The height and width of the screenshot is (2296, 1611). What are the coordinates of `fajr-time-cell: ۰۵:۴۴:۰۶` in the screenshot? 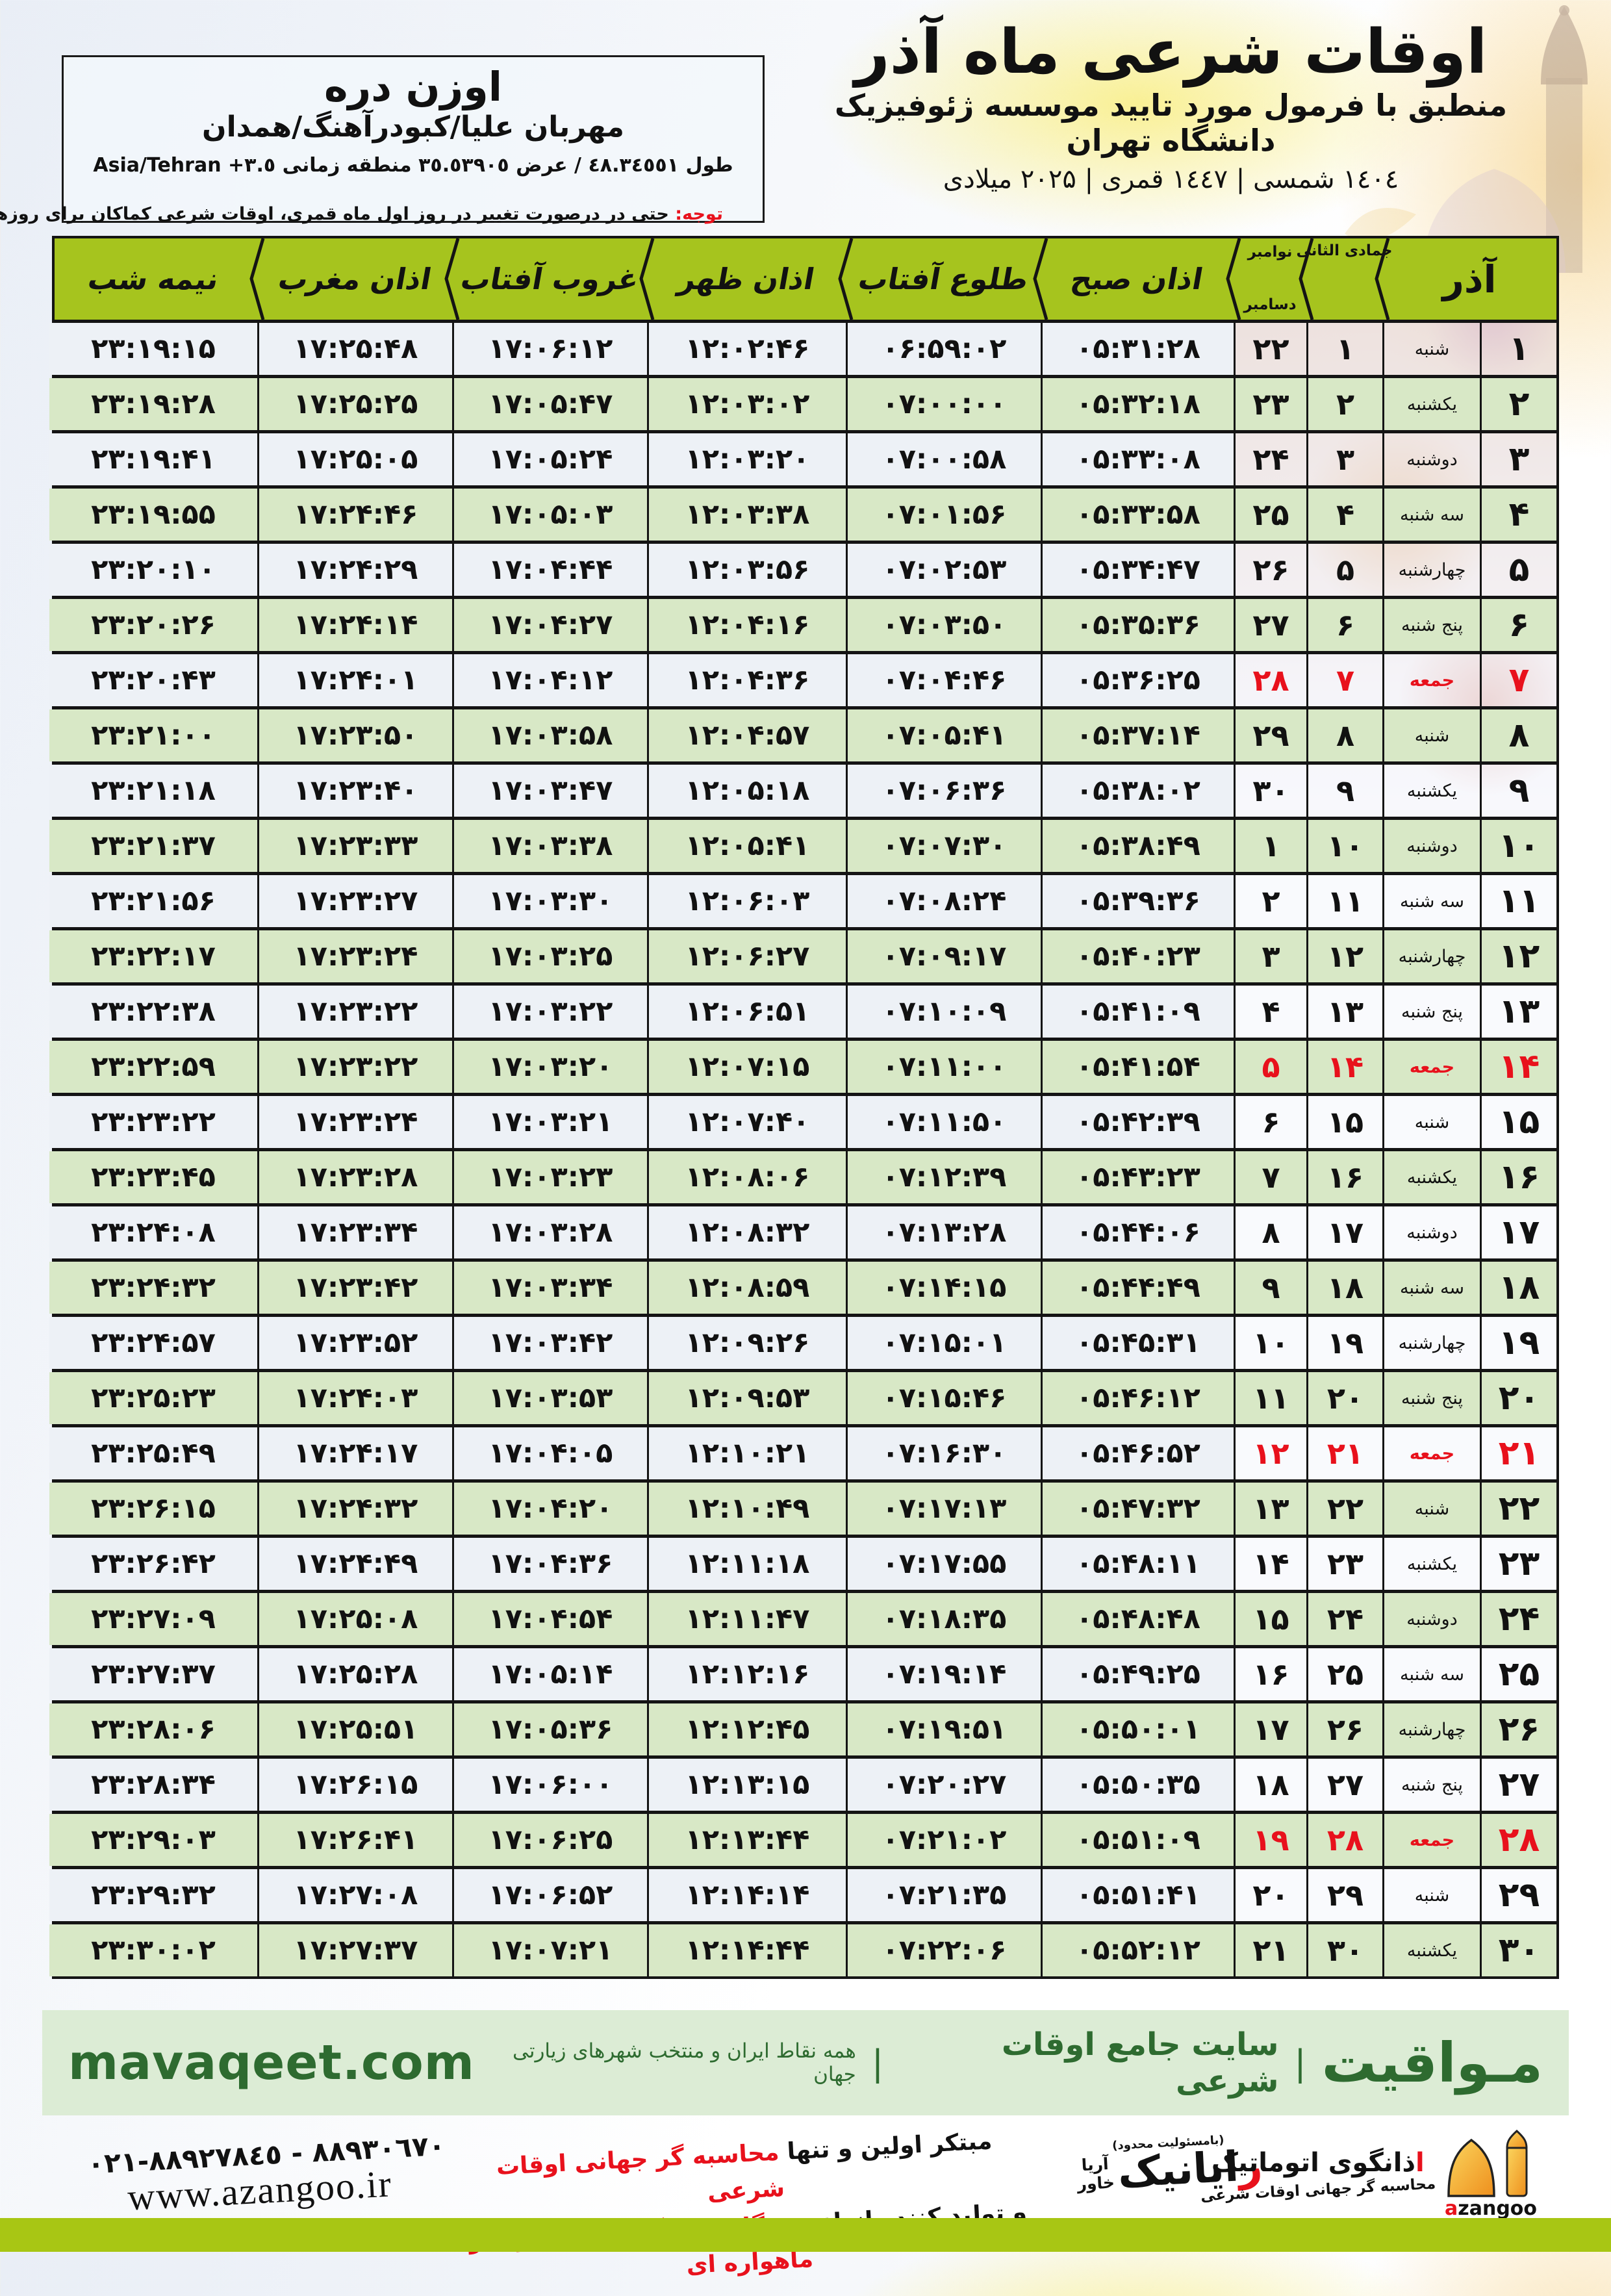 It's located at (1137, 1232).